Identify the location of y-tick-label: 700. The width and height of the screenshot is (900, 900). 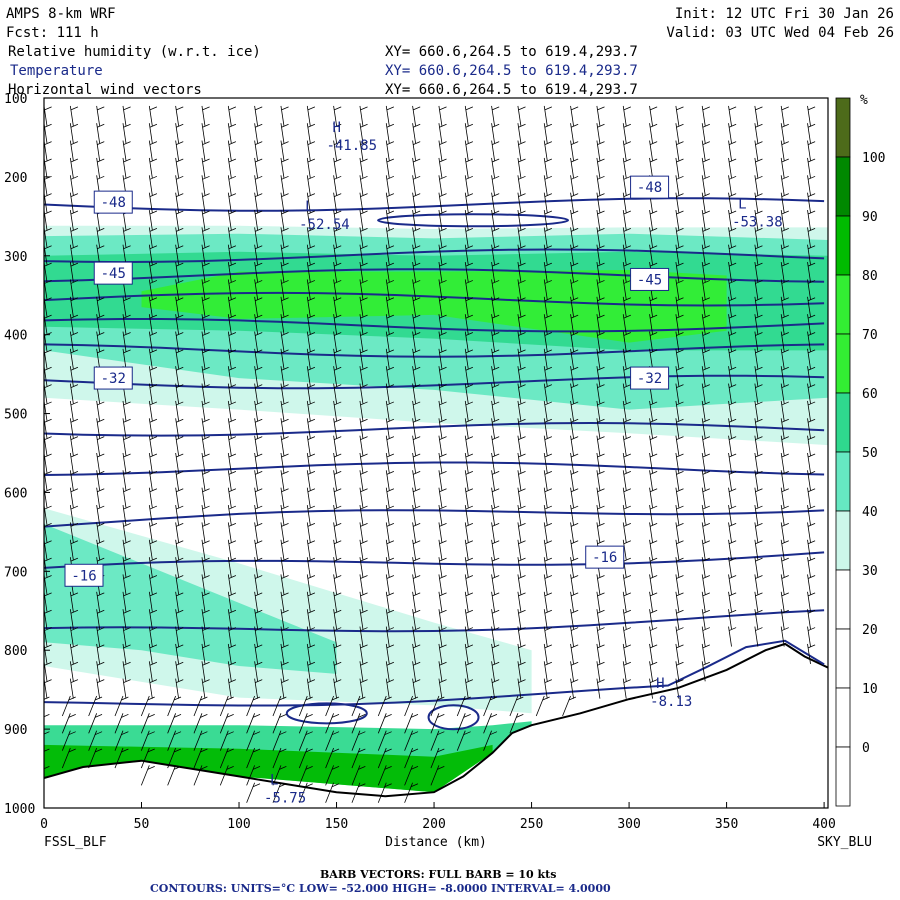
(15, 572).